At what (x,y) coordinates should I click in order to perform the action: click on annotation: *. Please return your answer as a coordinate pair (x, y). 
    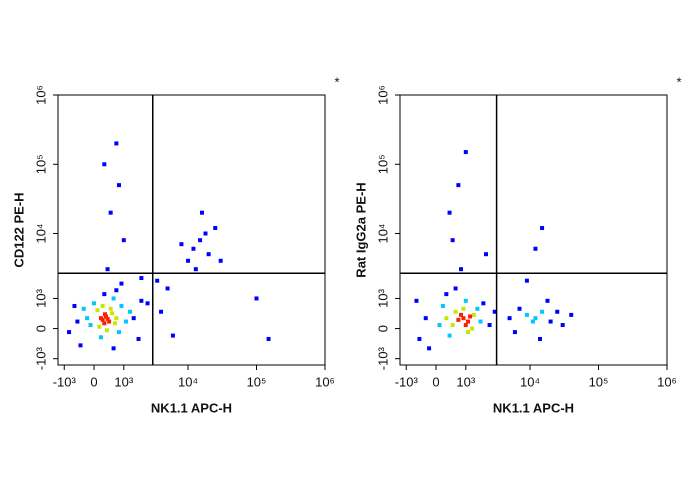
    Looking at the image, I should click on (336, 81).